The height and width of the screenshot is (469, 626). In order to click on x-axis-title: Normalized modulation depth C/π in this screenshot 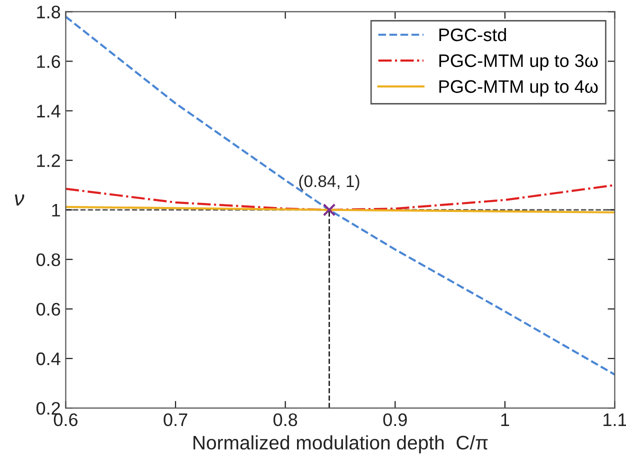, I will do `click(341, 444)`.